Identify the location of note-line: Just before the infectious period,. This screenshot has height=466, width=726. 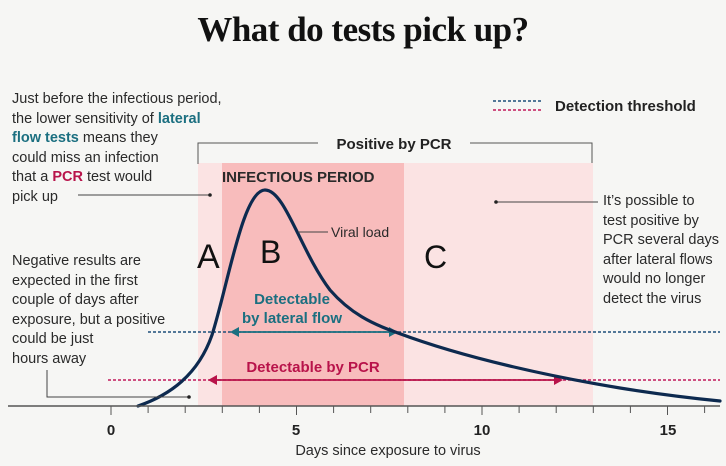
(117, 99).